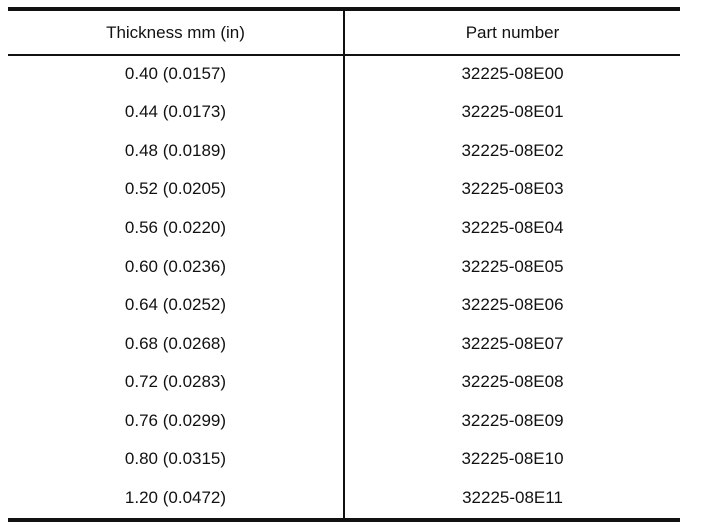 The image size is (704, 532). Describe the element at coordinates (175, 497) in the screenshot. I see `thickness-cell: 1.20 (0.0472)` at that location.